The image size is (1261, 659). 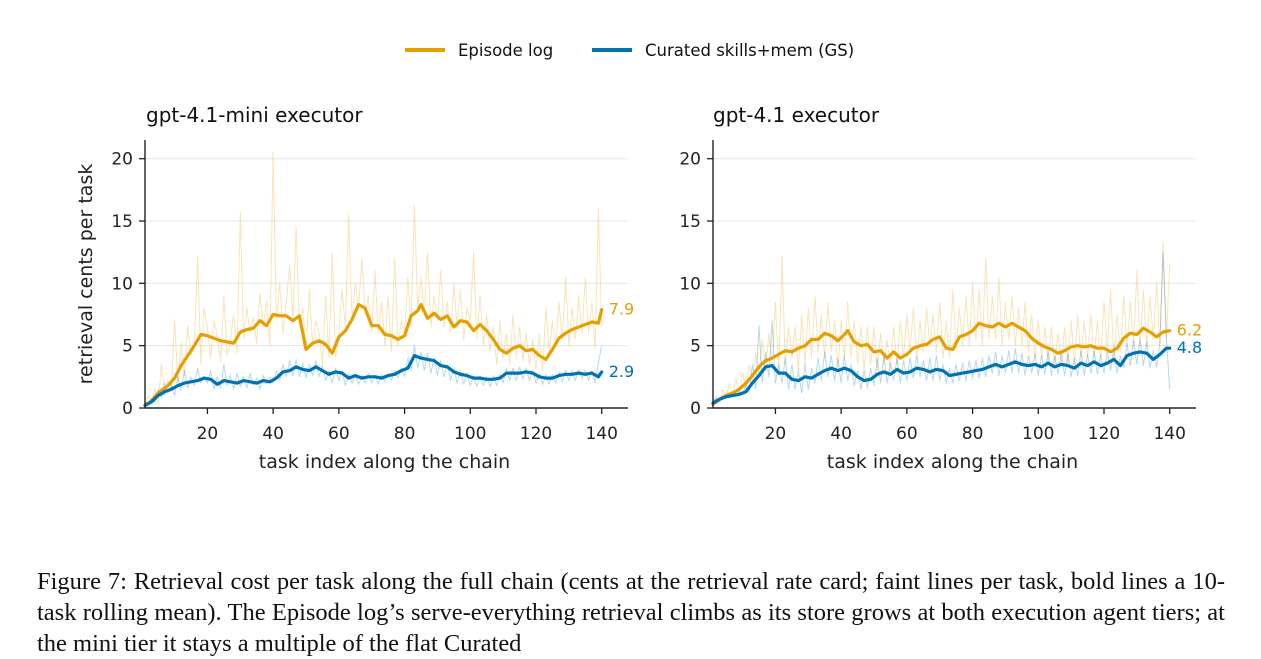 What do you see at coordinates (749, 50) in the screenshot?
I see `legend-label-curated-skills-mem-gs: Curated skills+mem (GS)` at bounding box center [749, 50].